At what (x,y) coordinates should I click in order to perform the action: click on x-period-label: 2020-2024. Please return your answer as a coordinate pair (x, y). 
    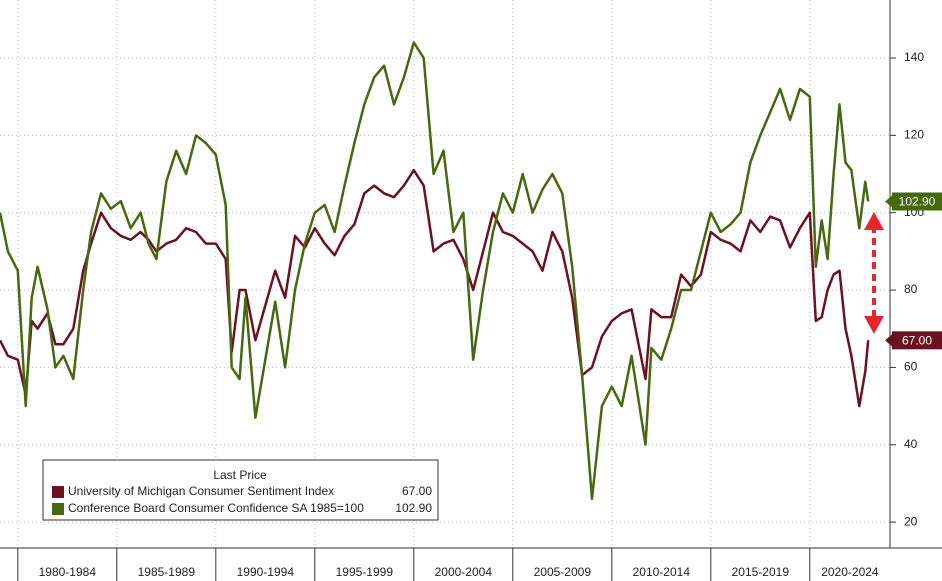
    Looking at the image, I should click on (850, 572).